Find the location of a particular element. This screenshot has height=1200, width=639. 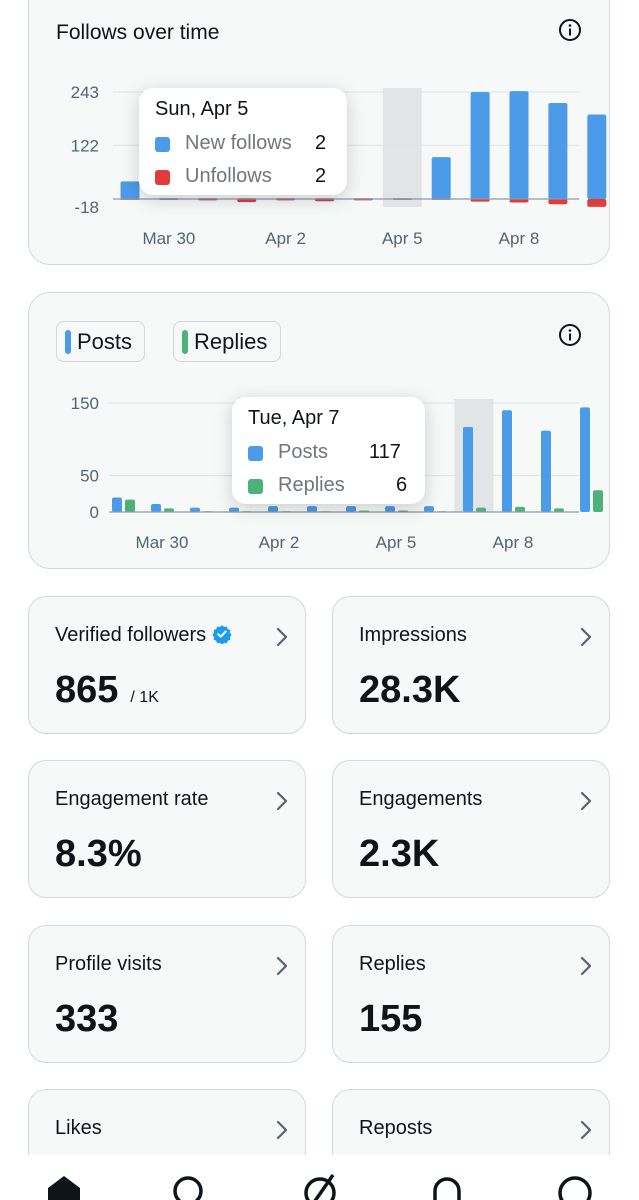

legend-label: Posts is located at coordinates (105, 341).